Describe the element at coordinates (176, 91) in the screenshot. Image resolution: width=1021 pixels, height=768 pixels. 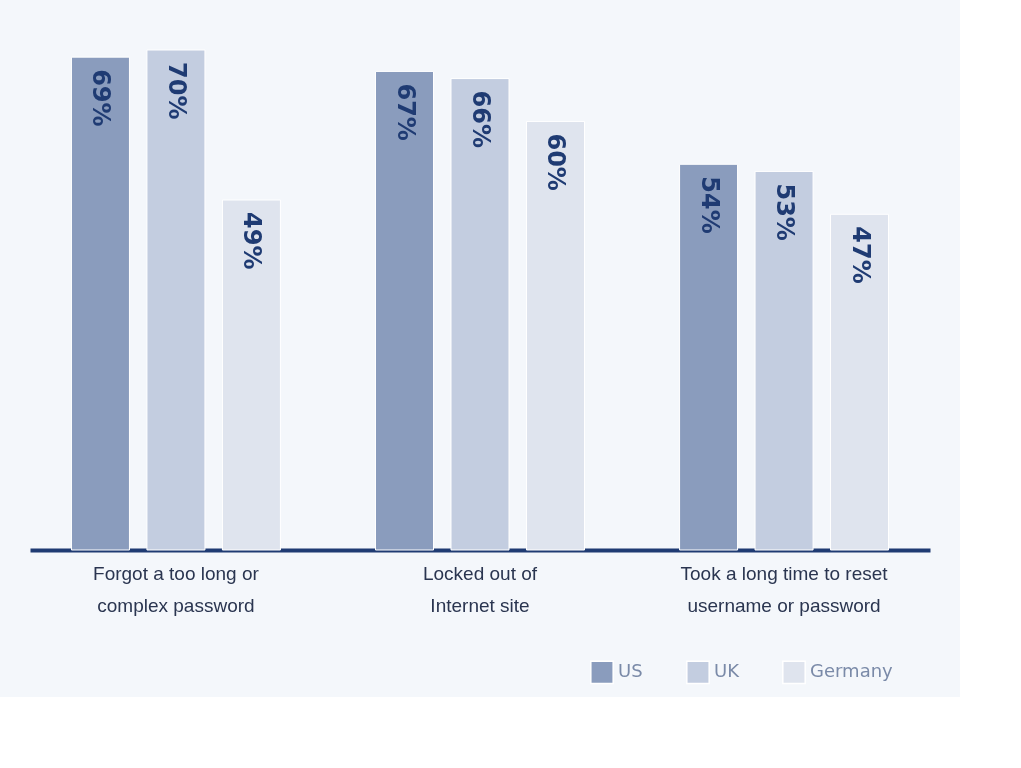
I see `data-label: 70%` at that location.